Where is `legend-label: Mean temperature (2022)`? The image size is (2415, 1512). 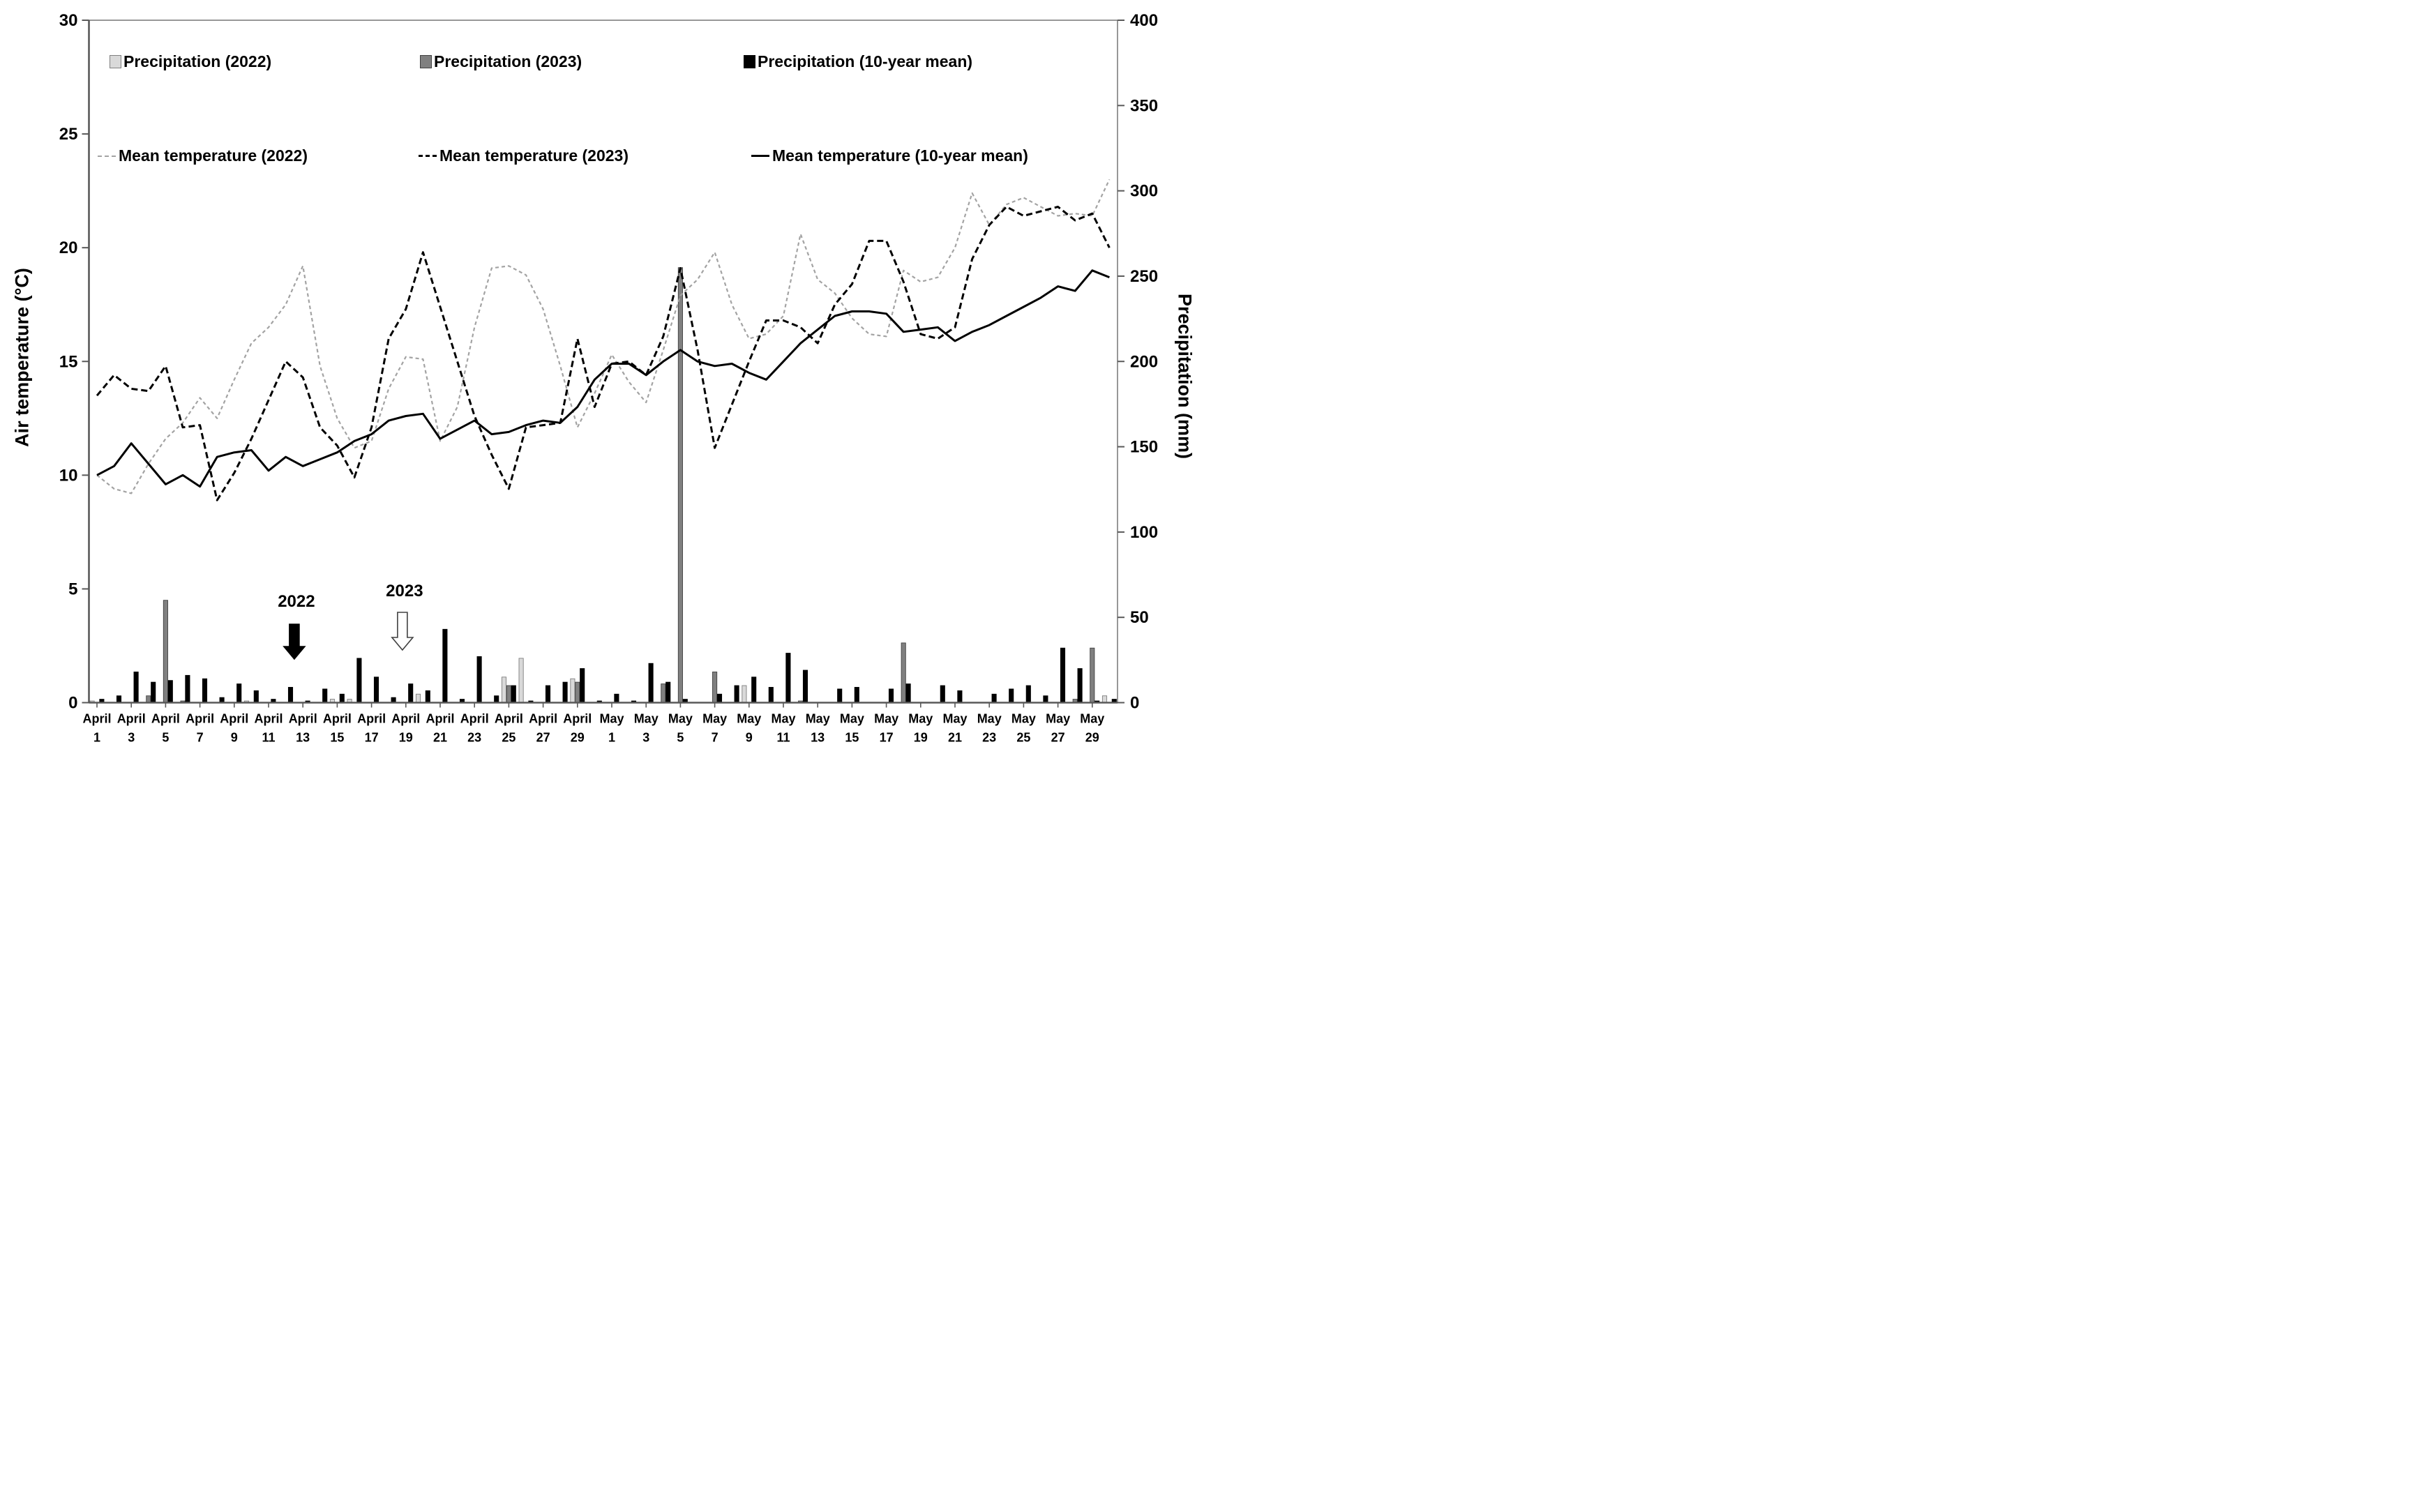 legend-label: Mean temperature (2022) is located at coordinates (213, 155).